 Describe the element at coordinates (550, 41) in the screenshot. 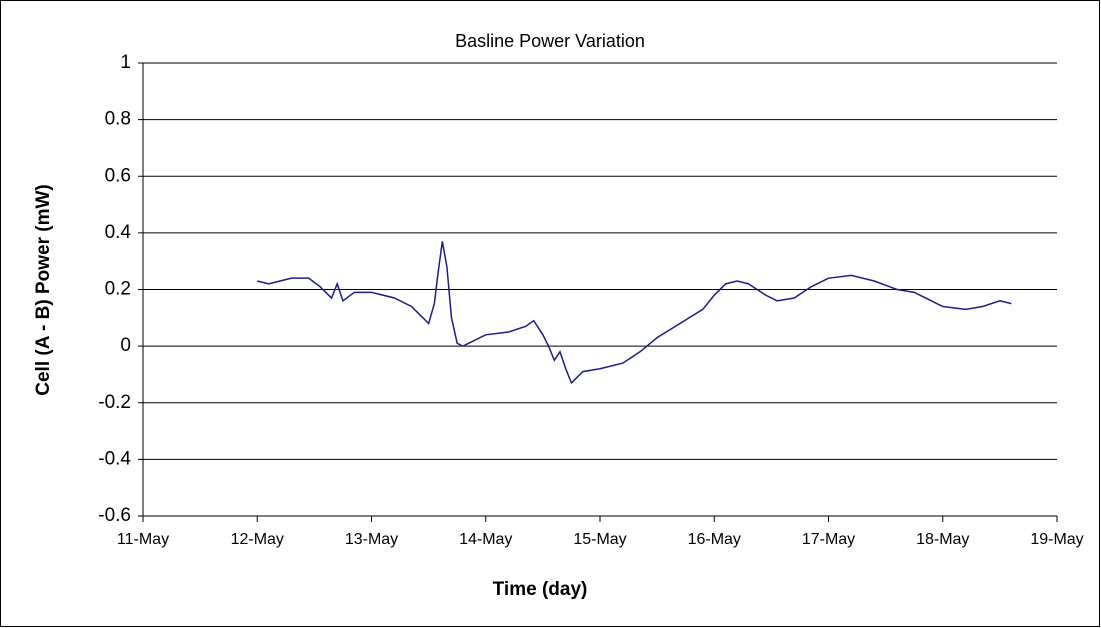

I see `chart-title: Basline Power Variation` at that location.